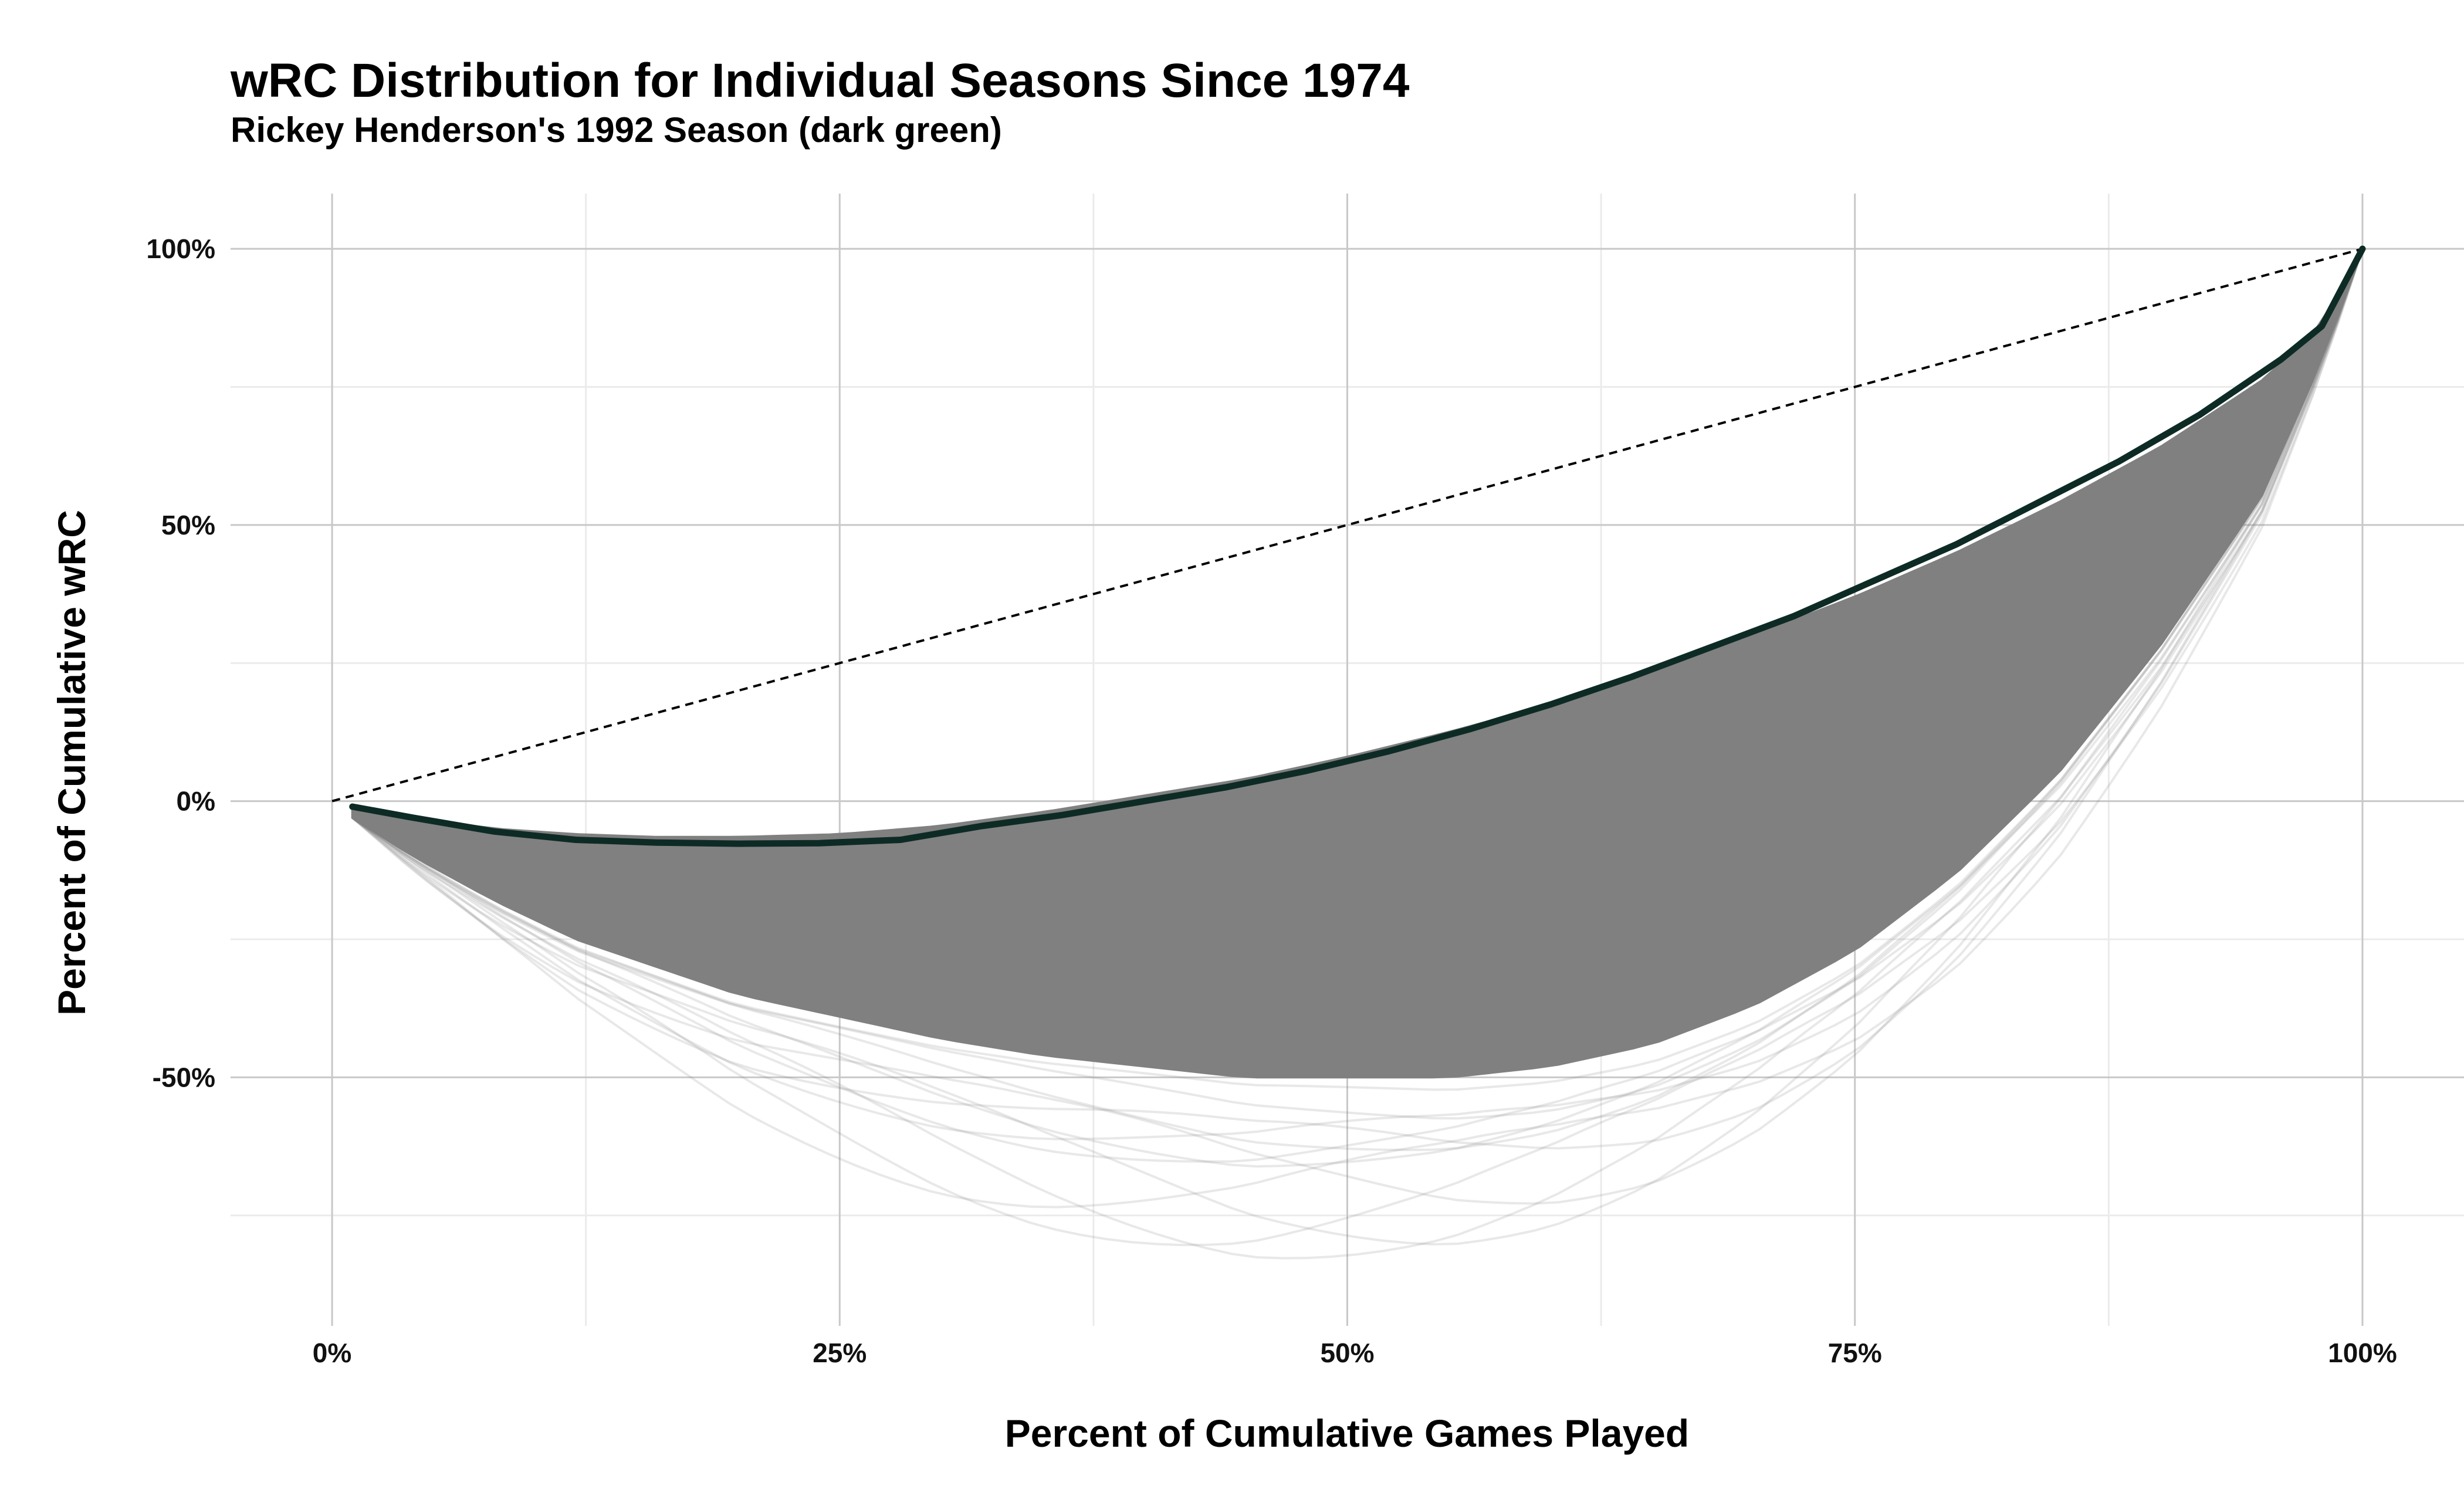 This screenshot has height=1496, width=2464. I want to click on x-tick-label: 75%, so click(1855, 1353).